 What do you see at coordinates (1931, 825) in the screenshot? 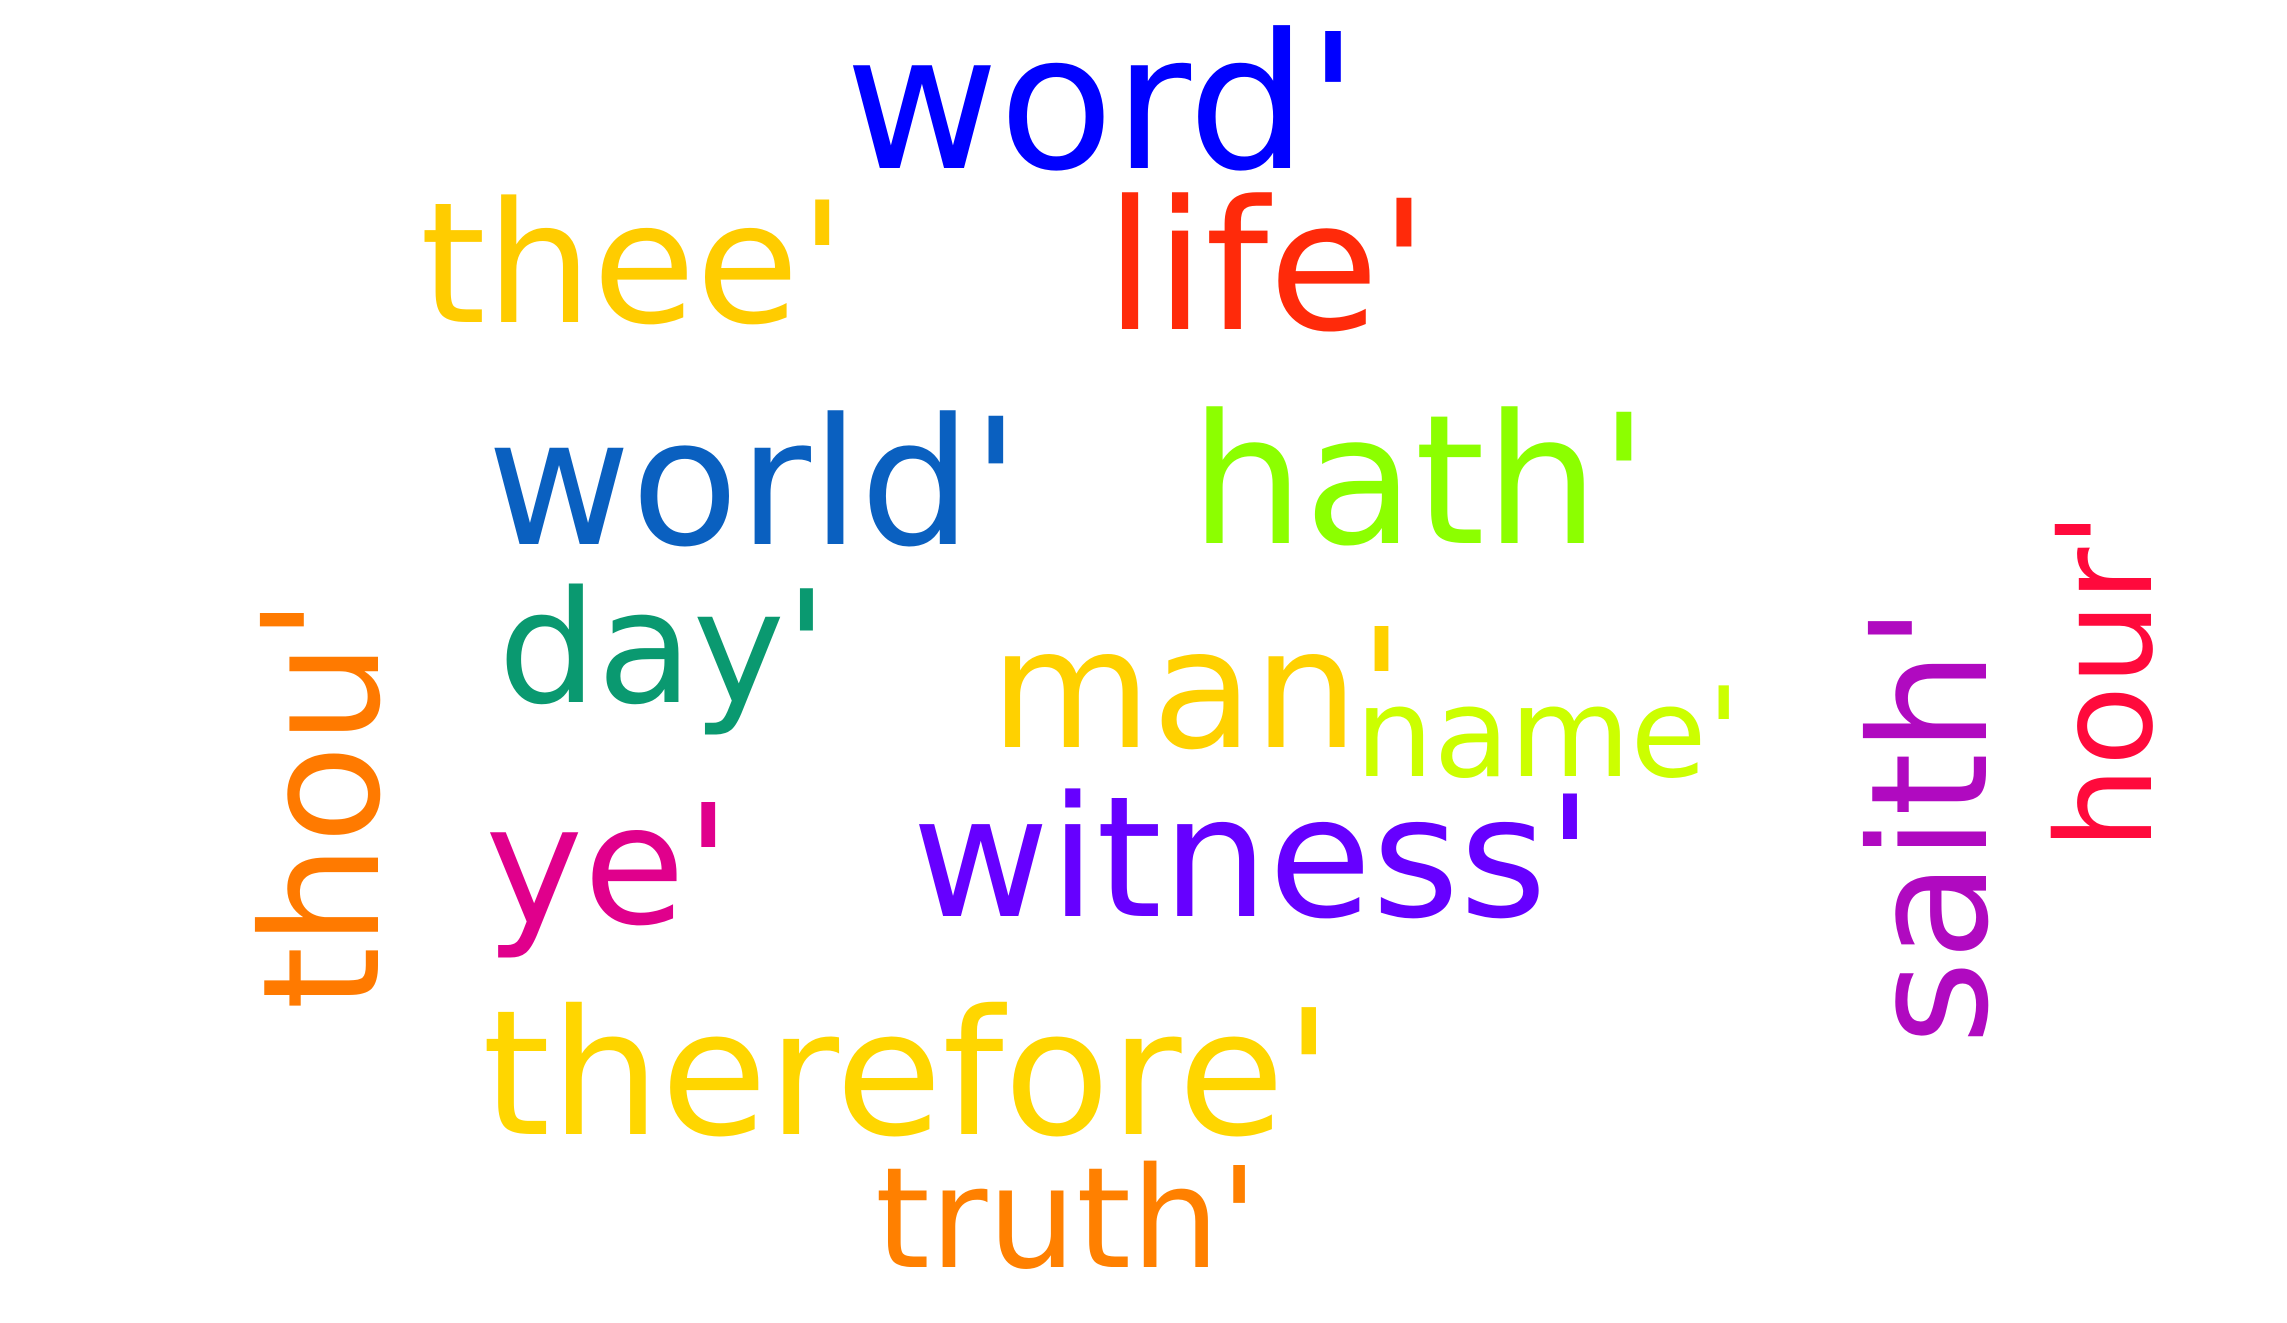
I see `word-saith: saith'` at bounding box center [1931, 825].